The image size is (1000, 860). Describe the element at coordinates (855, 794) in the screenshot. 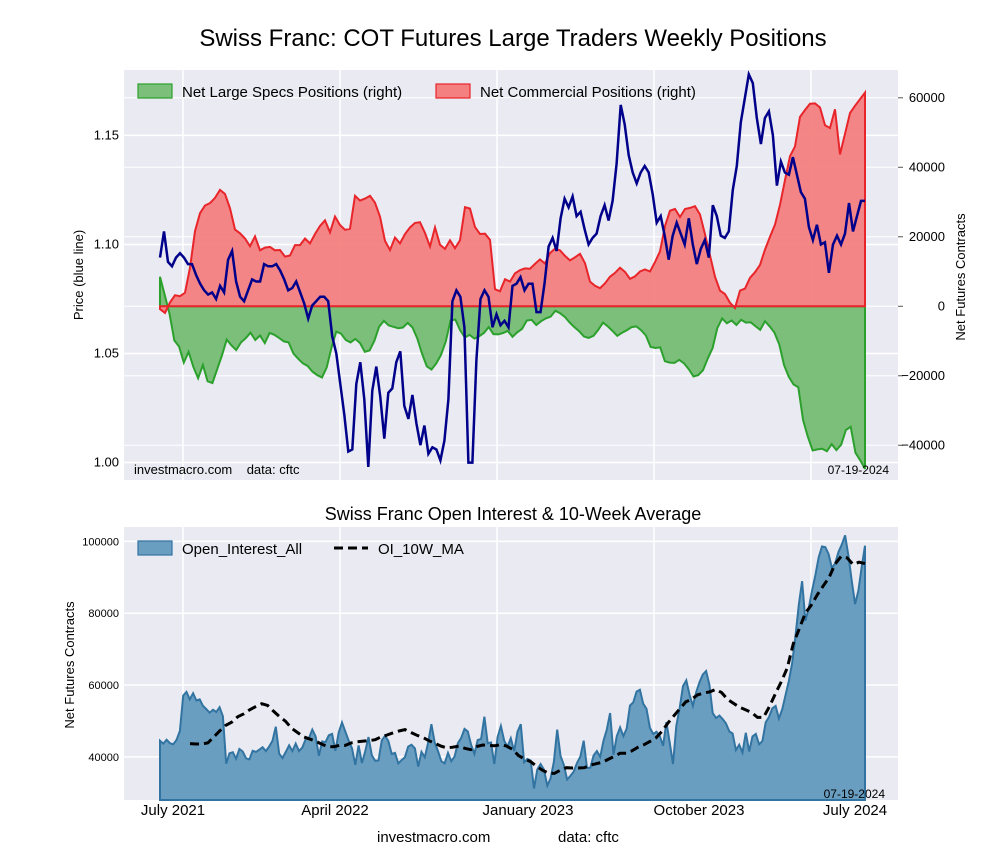

I see `bottom-date-label: 07-19-2024` at that location.